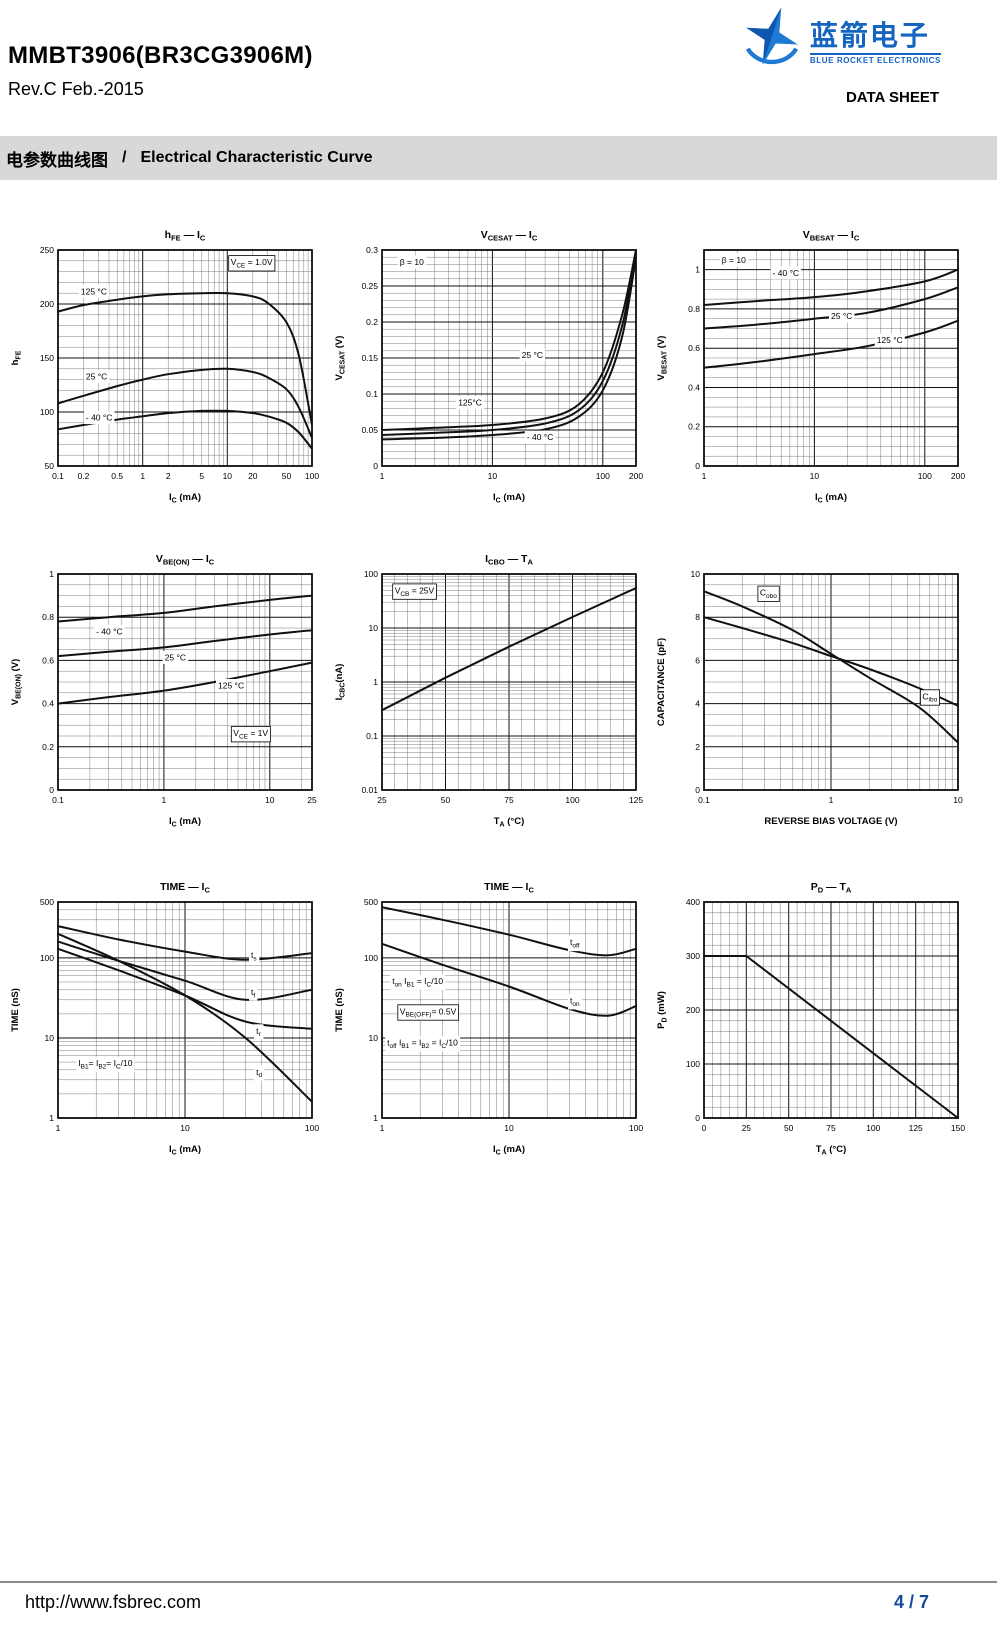  I want to click on svg-text: ts, so click(254, 956).